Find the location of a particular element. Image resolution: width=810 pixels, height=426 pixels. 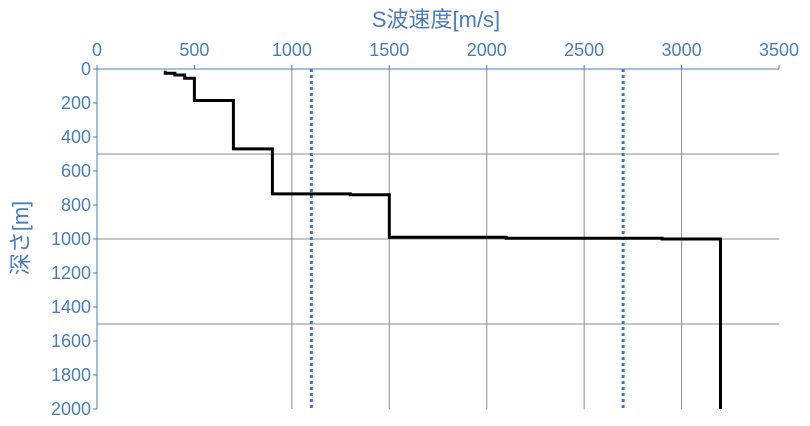

y-tick-label: 1000 is located at coordinates (71, 239).